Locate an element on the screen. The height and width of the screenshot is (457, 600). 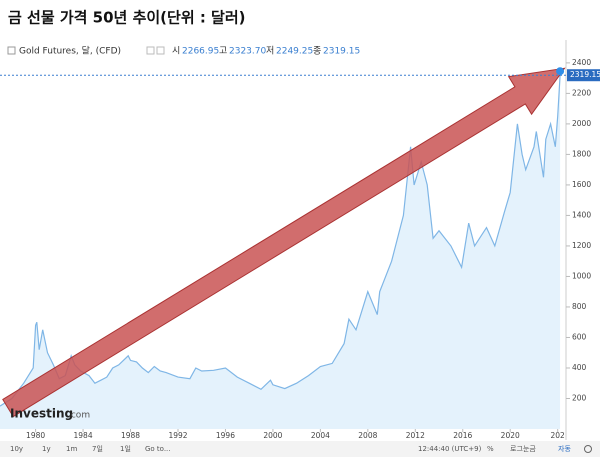
toolbar-button: 1y is located at coordinates (46, 449).